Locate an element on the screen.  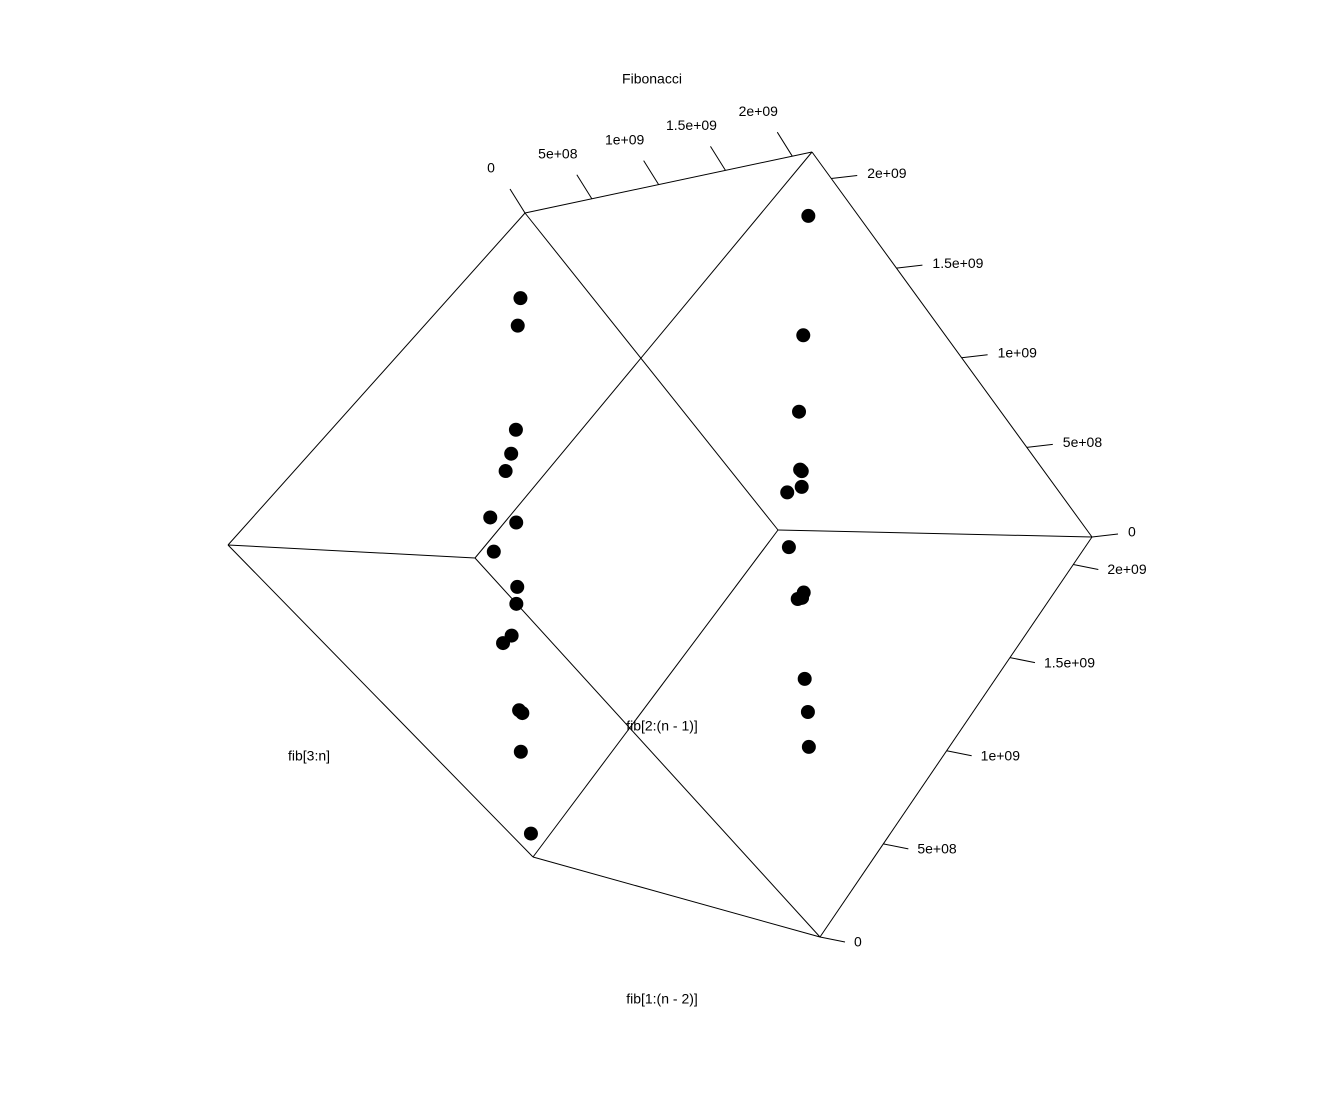
y-axis-label: fib[2:(n - 1)] is located at coordinates (662, 726).